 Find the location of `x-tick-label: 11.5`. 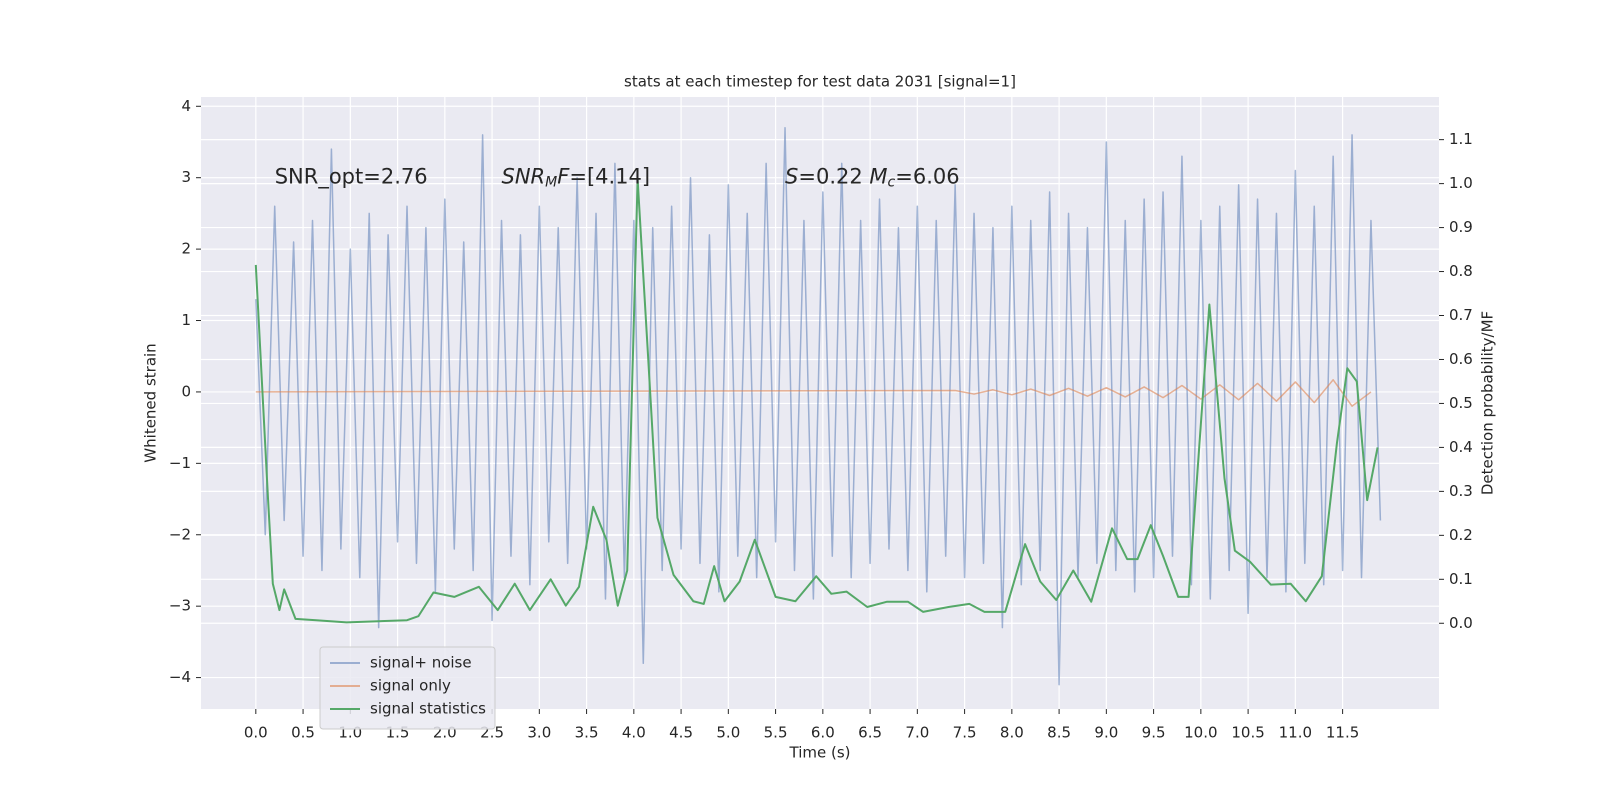

x-tick-label: 11.5 is located at coordinates (1342, 733).